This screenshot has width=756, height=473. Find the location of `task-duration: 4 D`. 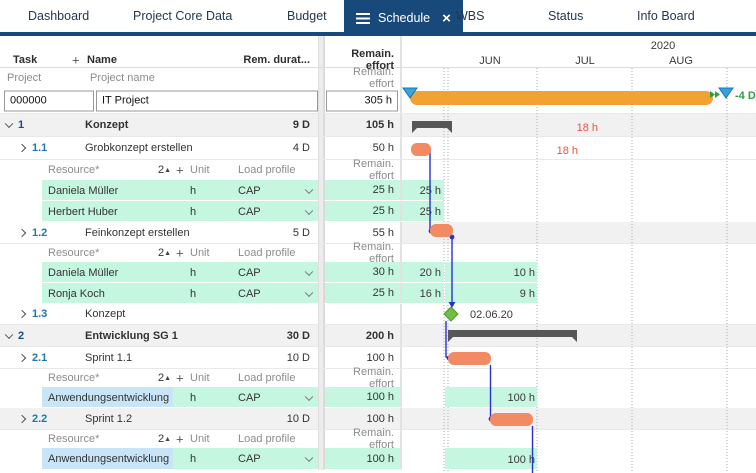

task-duration: 4 D is located at coordinates (301, 148).